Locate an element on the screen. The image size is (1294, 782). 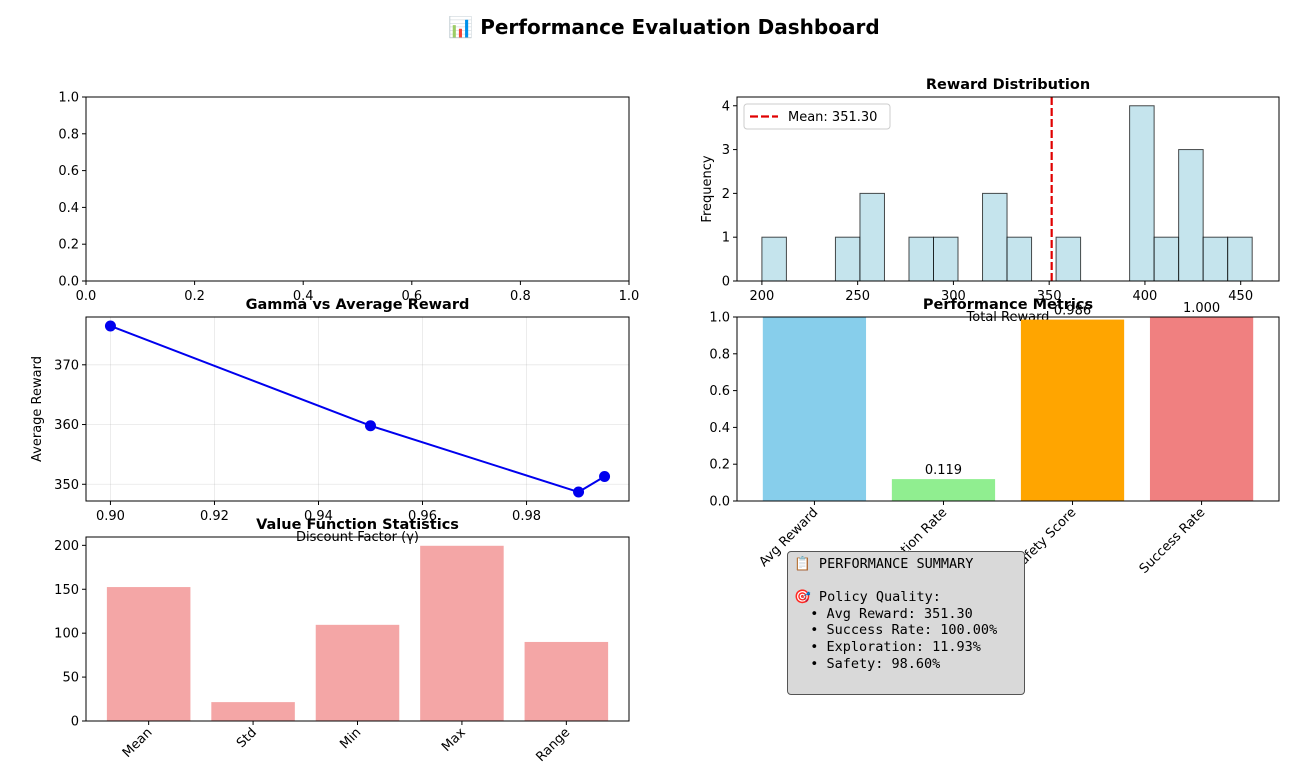
summary-line: • Exploration: 11.93% is located at coordinates (887, 646).